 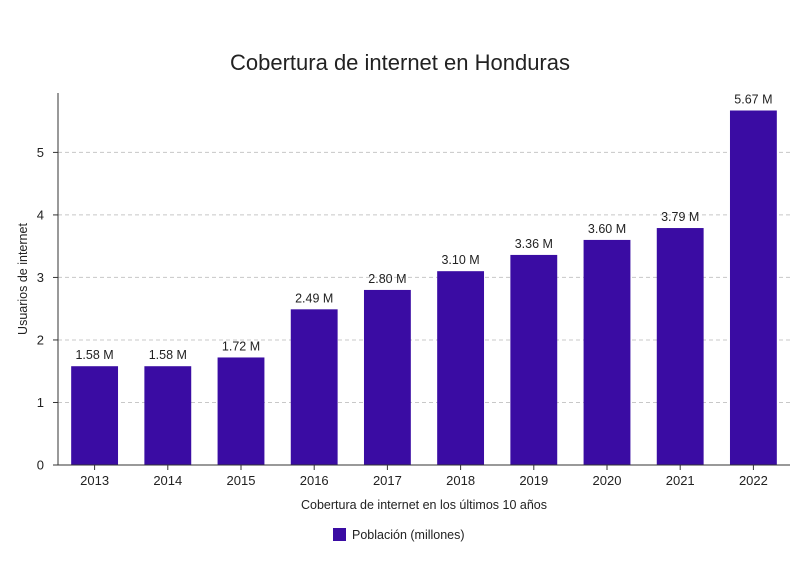 I want to click on x-tick-label: 2013, so click(x=94, y=480).